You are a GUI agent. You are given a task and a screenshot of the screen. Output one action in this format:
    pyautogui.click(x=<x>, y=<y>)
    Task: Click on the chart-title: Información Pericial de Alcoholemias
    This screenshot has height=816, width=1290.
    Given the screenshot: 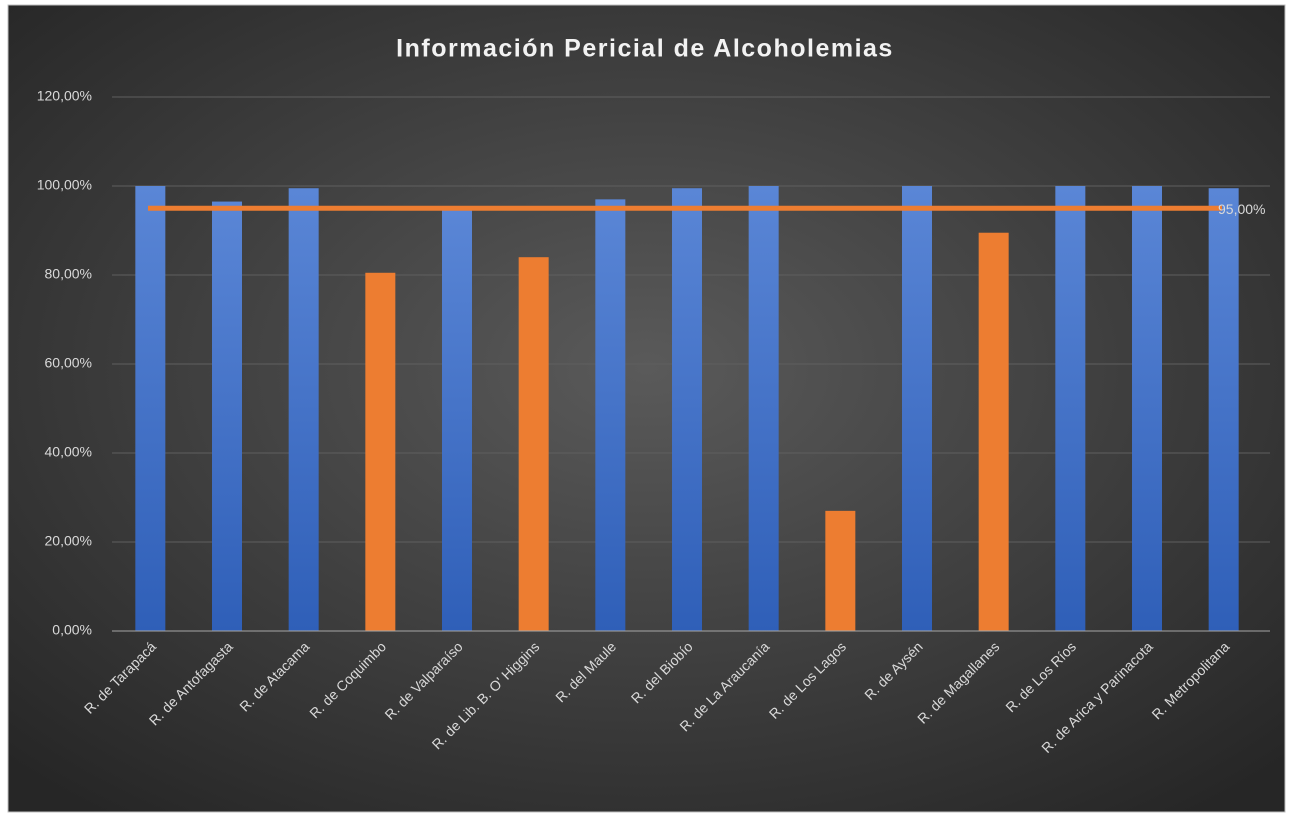 What is the action you would take?
    pyautogui.click(x=645, y=49)
    